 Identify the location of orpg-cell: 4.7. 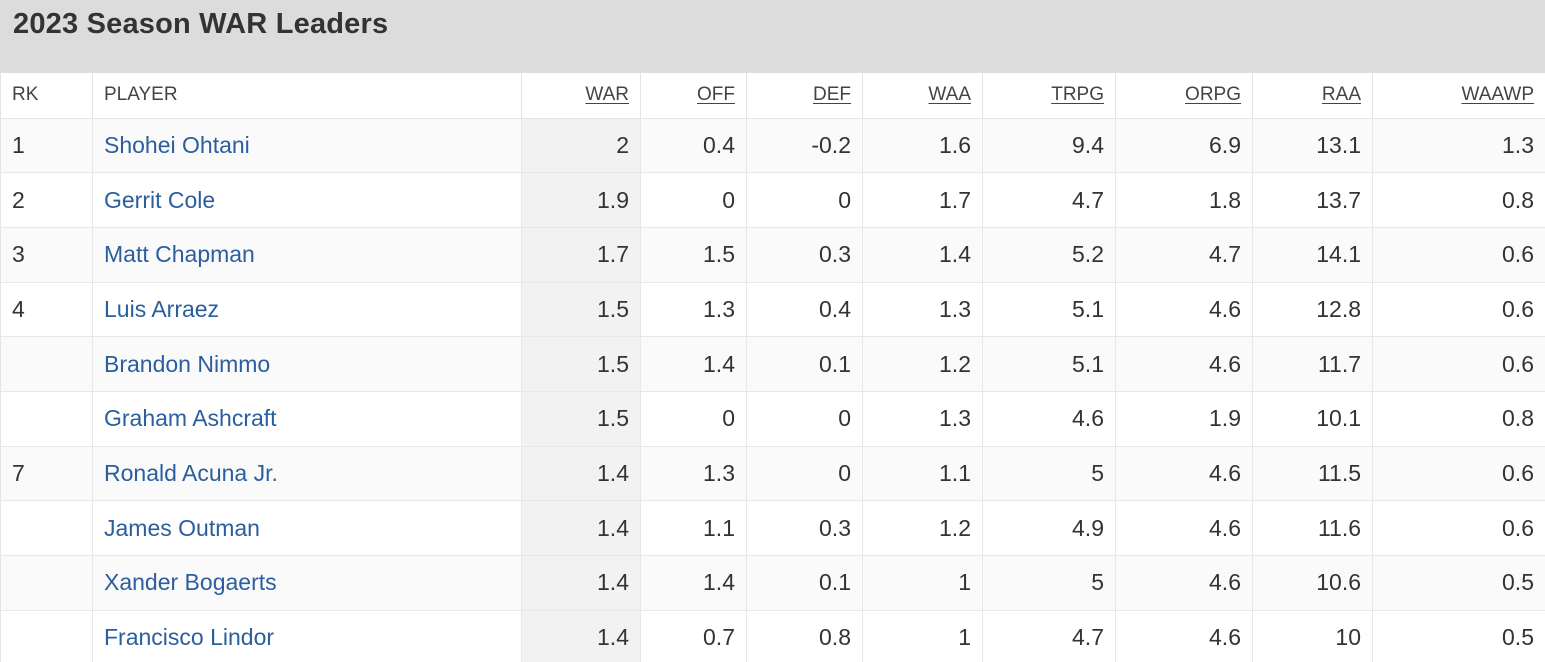
(1184, 254).